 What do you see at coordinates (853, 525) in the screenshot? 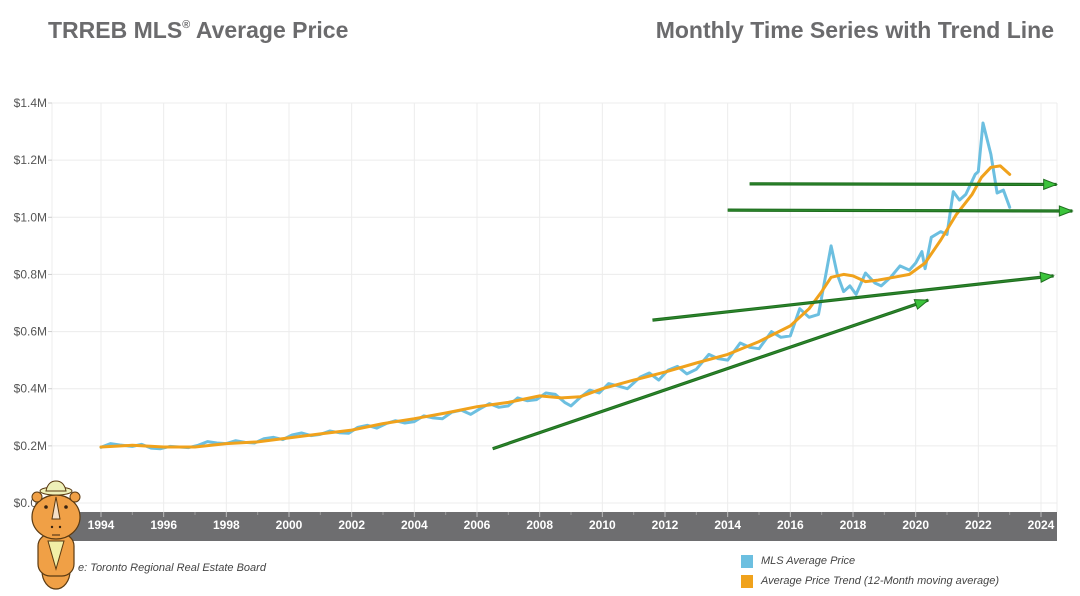
I see `x-tick-label: 2018` at bounding box center [853, 525].